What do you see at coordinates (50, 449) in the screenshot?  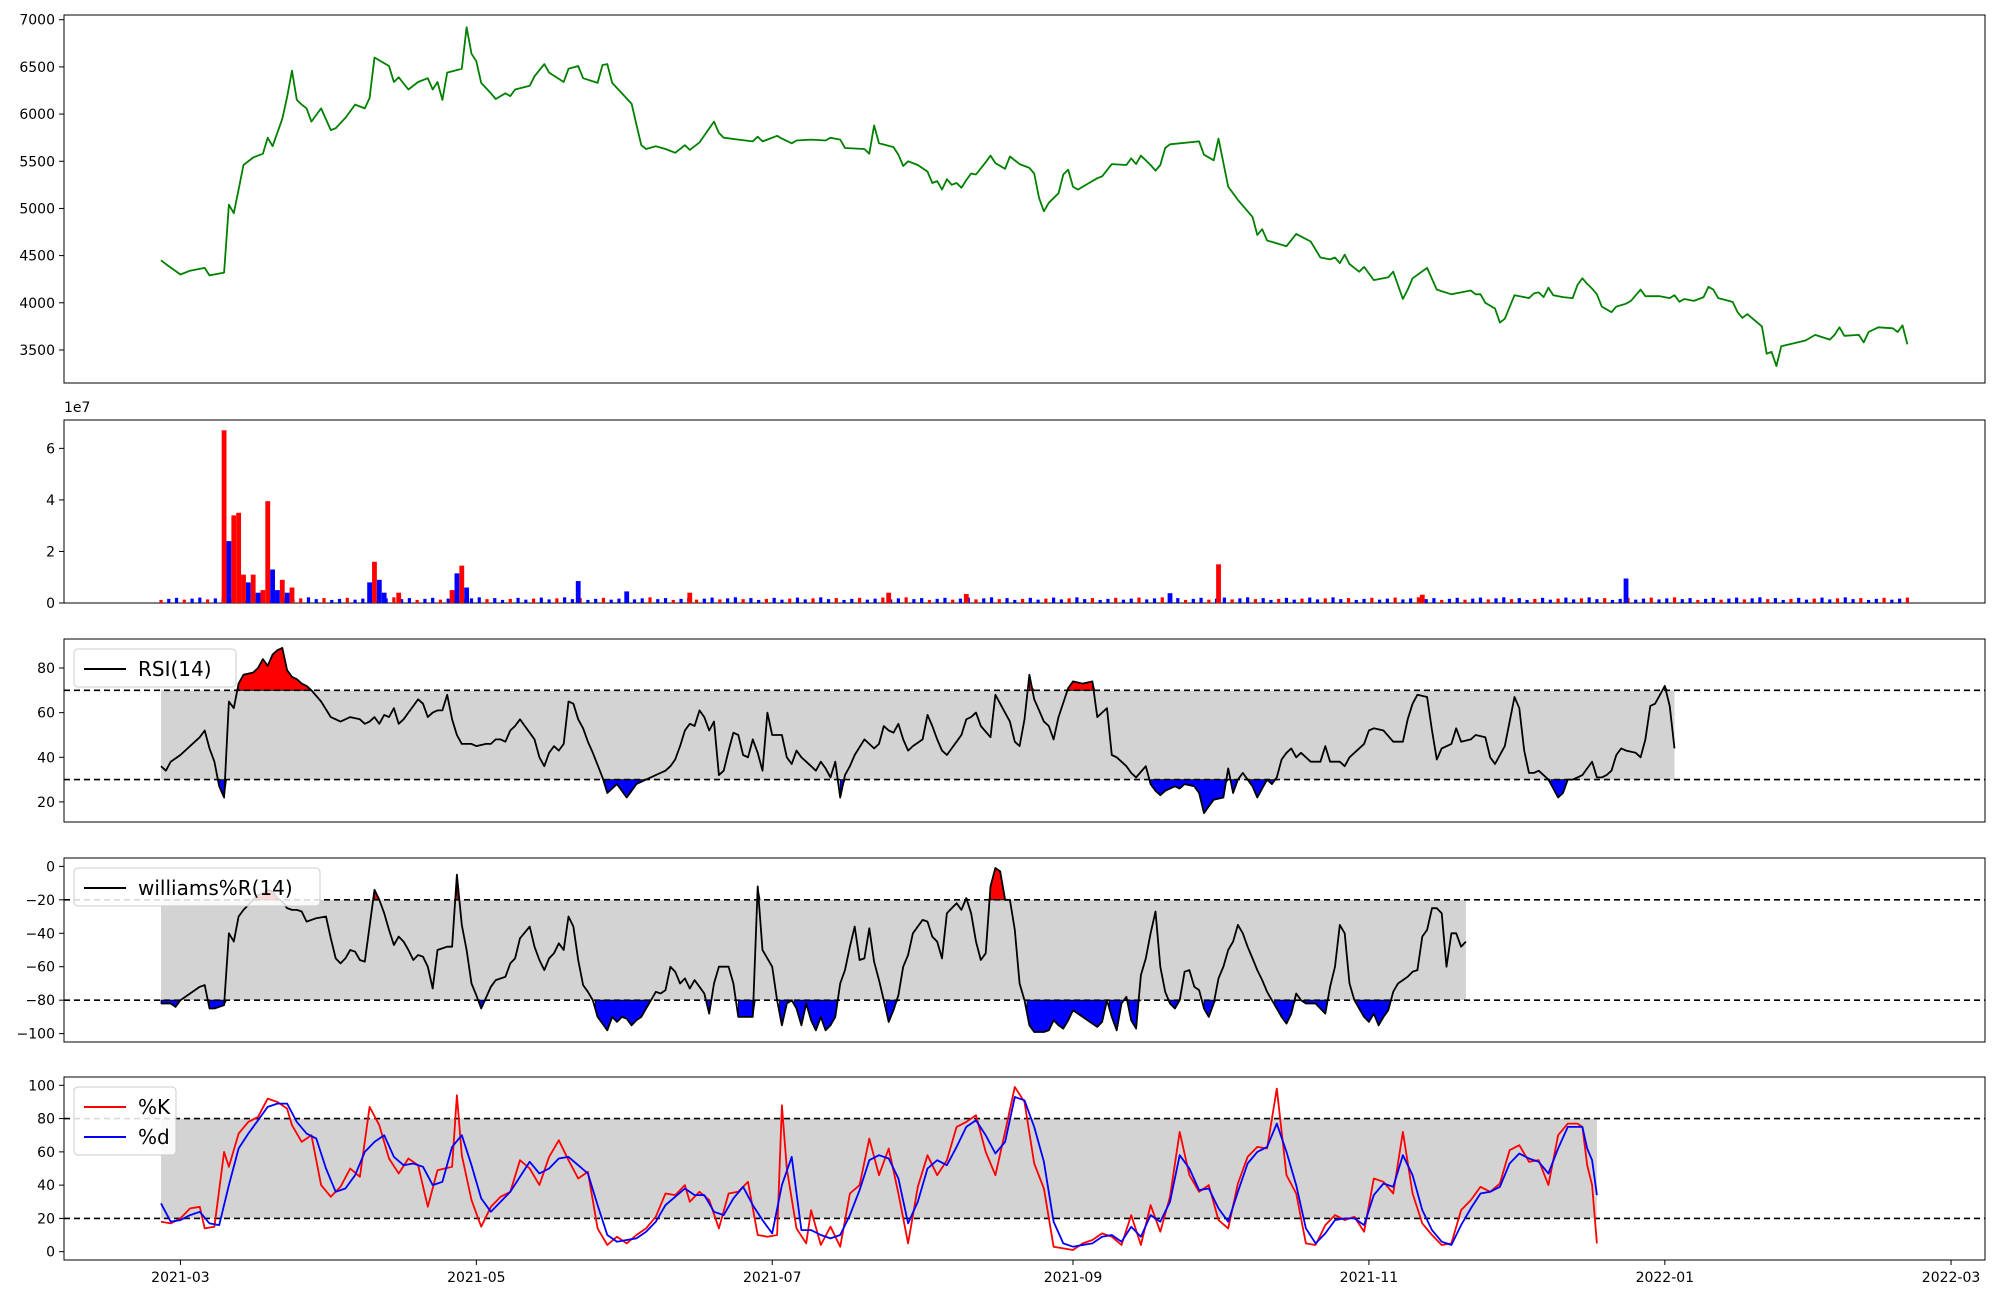 I see `y-tick-label: 6` at bounding box center [50, 449].